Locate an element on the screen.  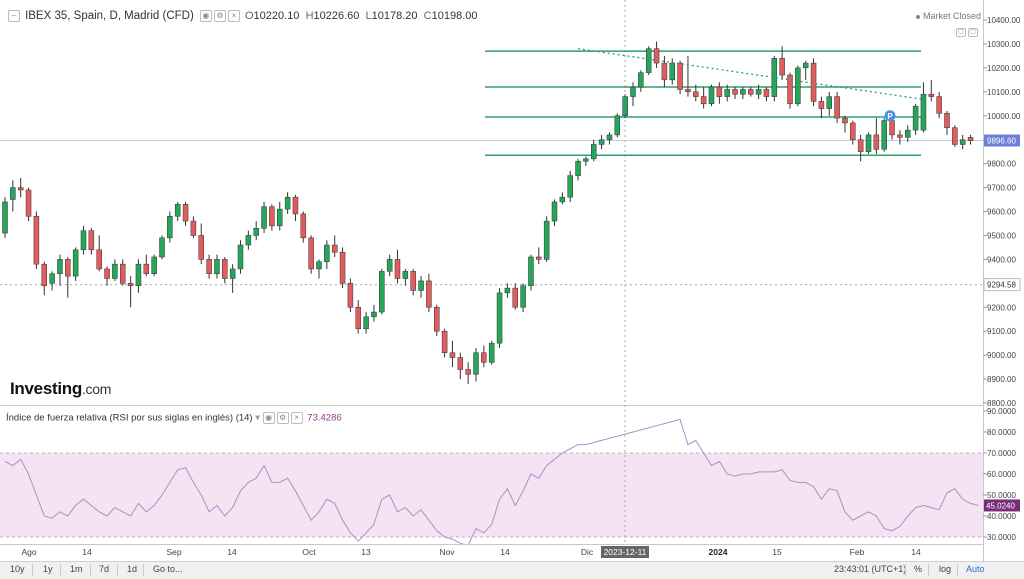
investing-logo: Investing.com is located at coordinates (60, 389).